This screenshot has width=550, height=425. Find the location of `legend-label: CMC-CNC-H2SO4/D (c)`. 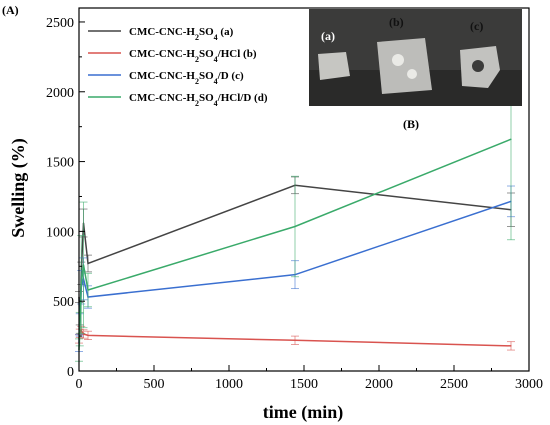

legend-label: CMC-CNC-H2SO4/D (c) is located at coordinates (186, 78).